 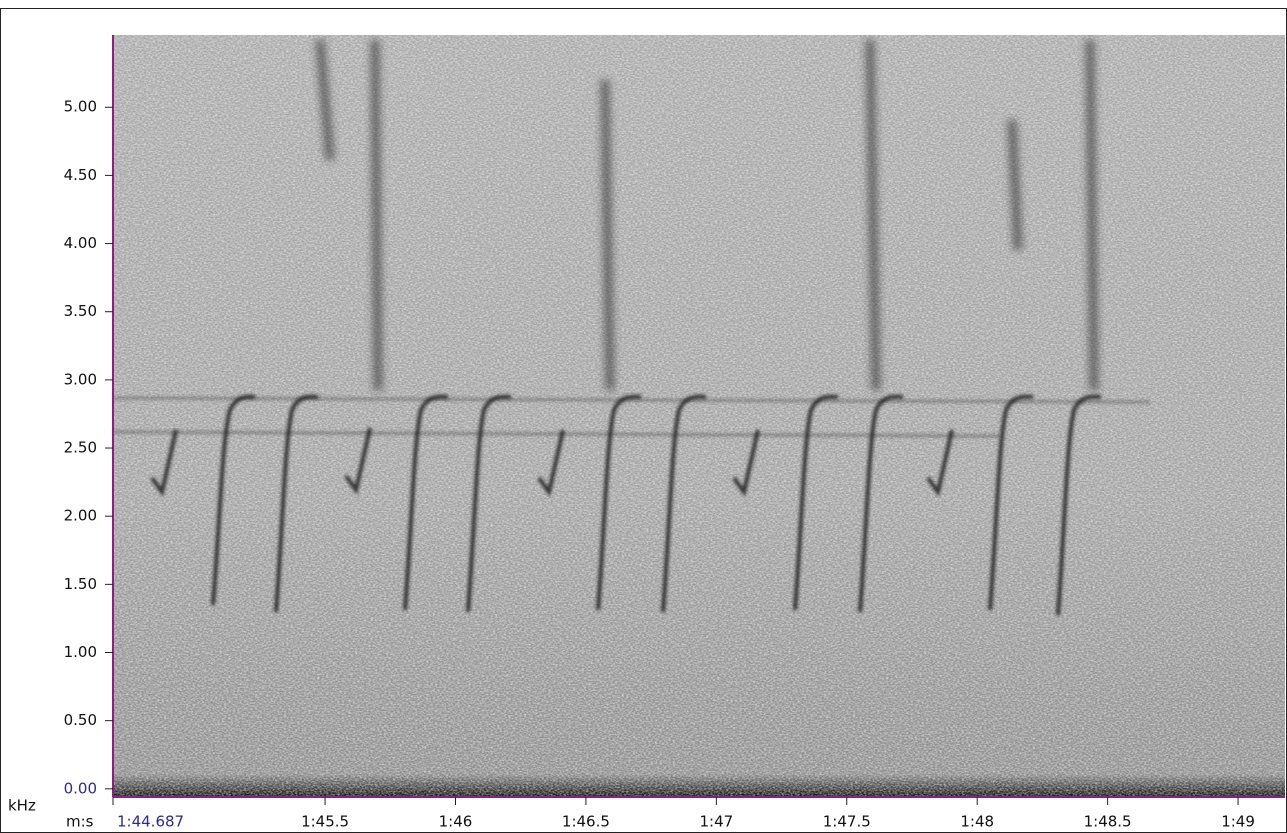 What do you see at coordinates (80, 516) in the screenshot?
I see `y-tick-label: 2.00` at bounding box center [80, 516].